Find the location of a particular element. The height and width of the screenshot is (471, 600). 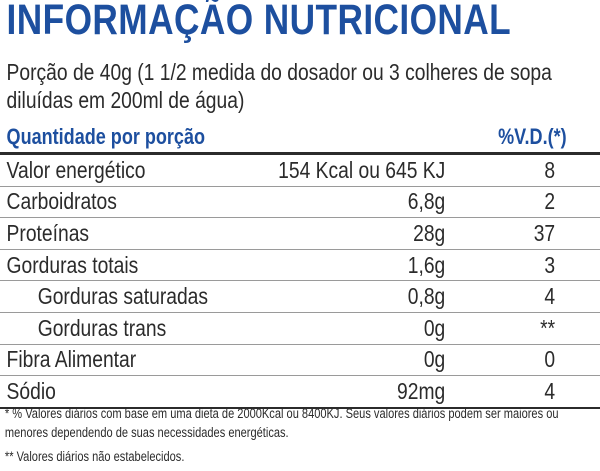

nutrient: Fibra Alimentar is located at coordinates (71, 359).